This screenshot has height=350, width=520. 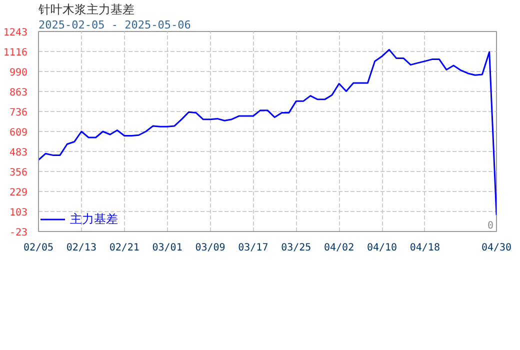 I want to click on y-tick-label: 103, so click(x=18, y=213).